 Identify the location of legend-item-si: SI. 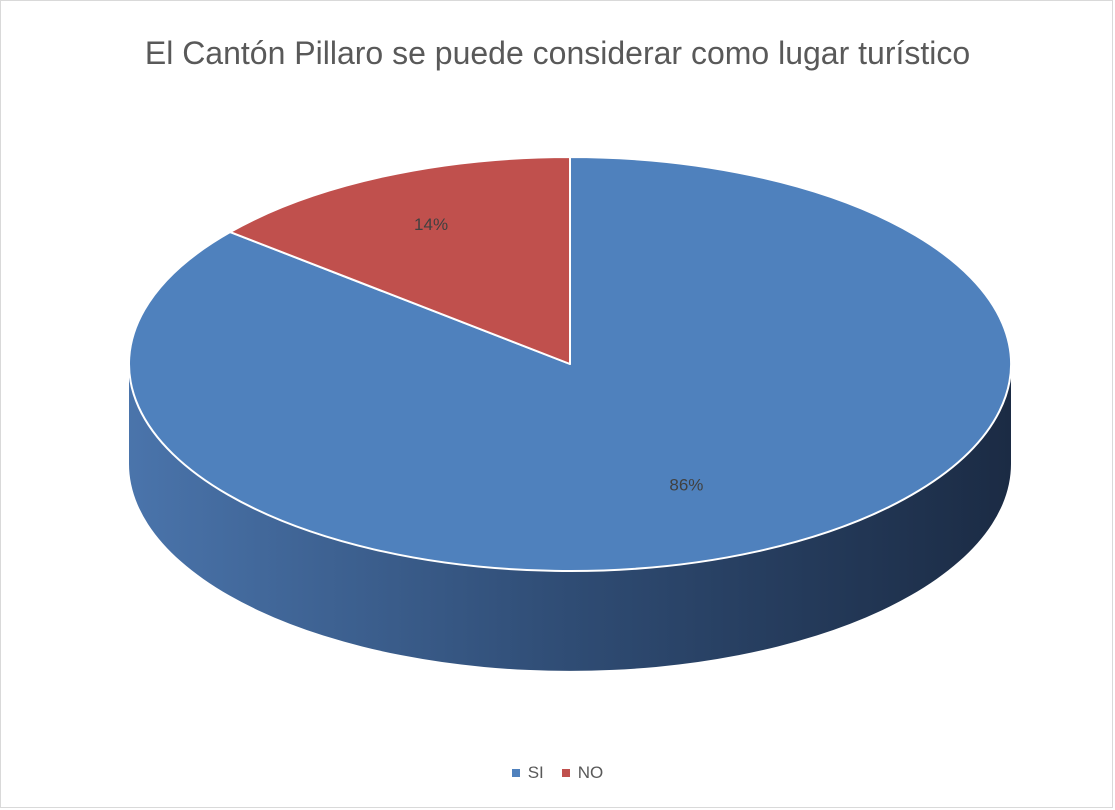
(527, 773).